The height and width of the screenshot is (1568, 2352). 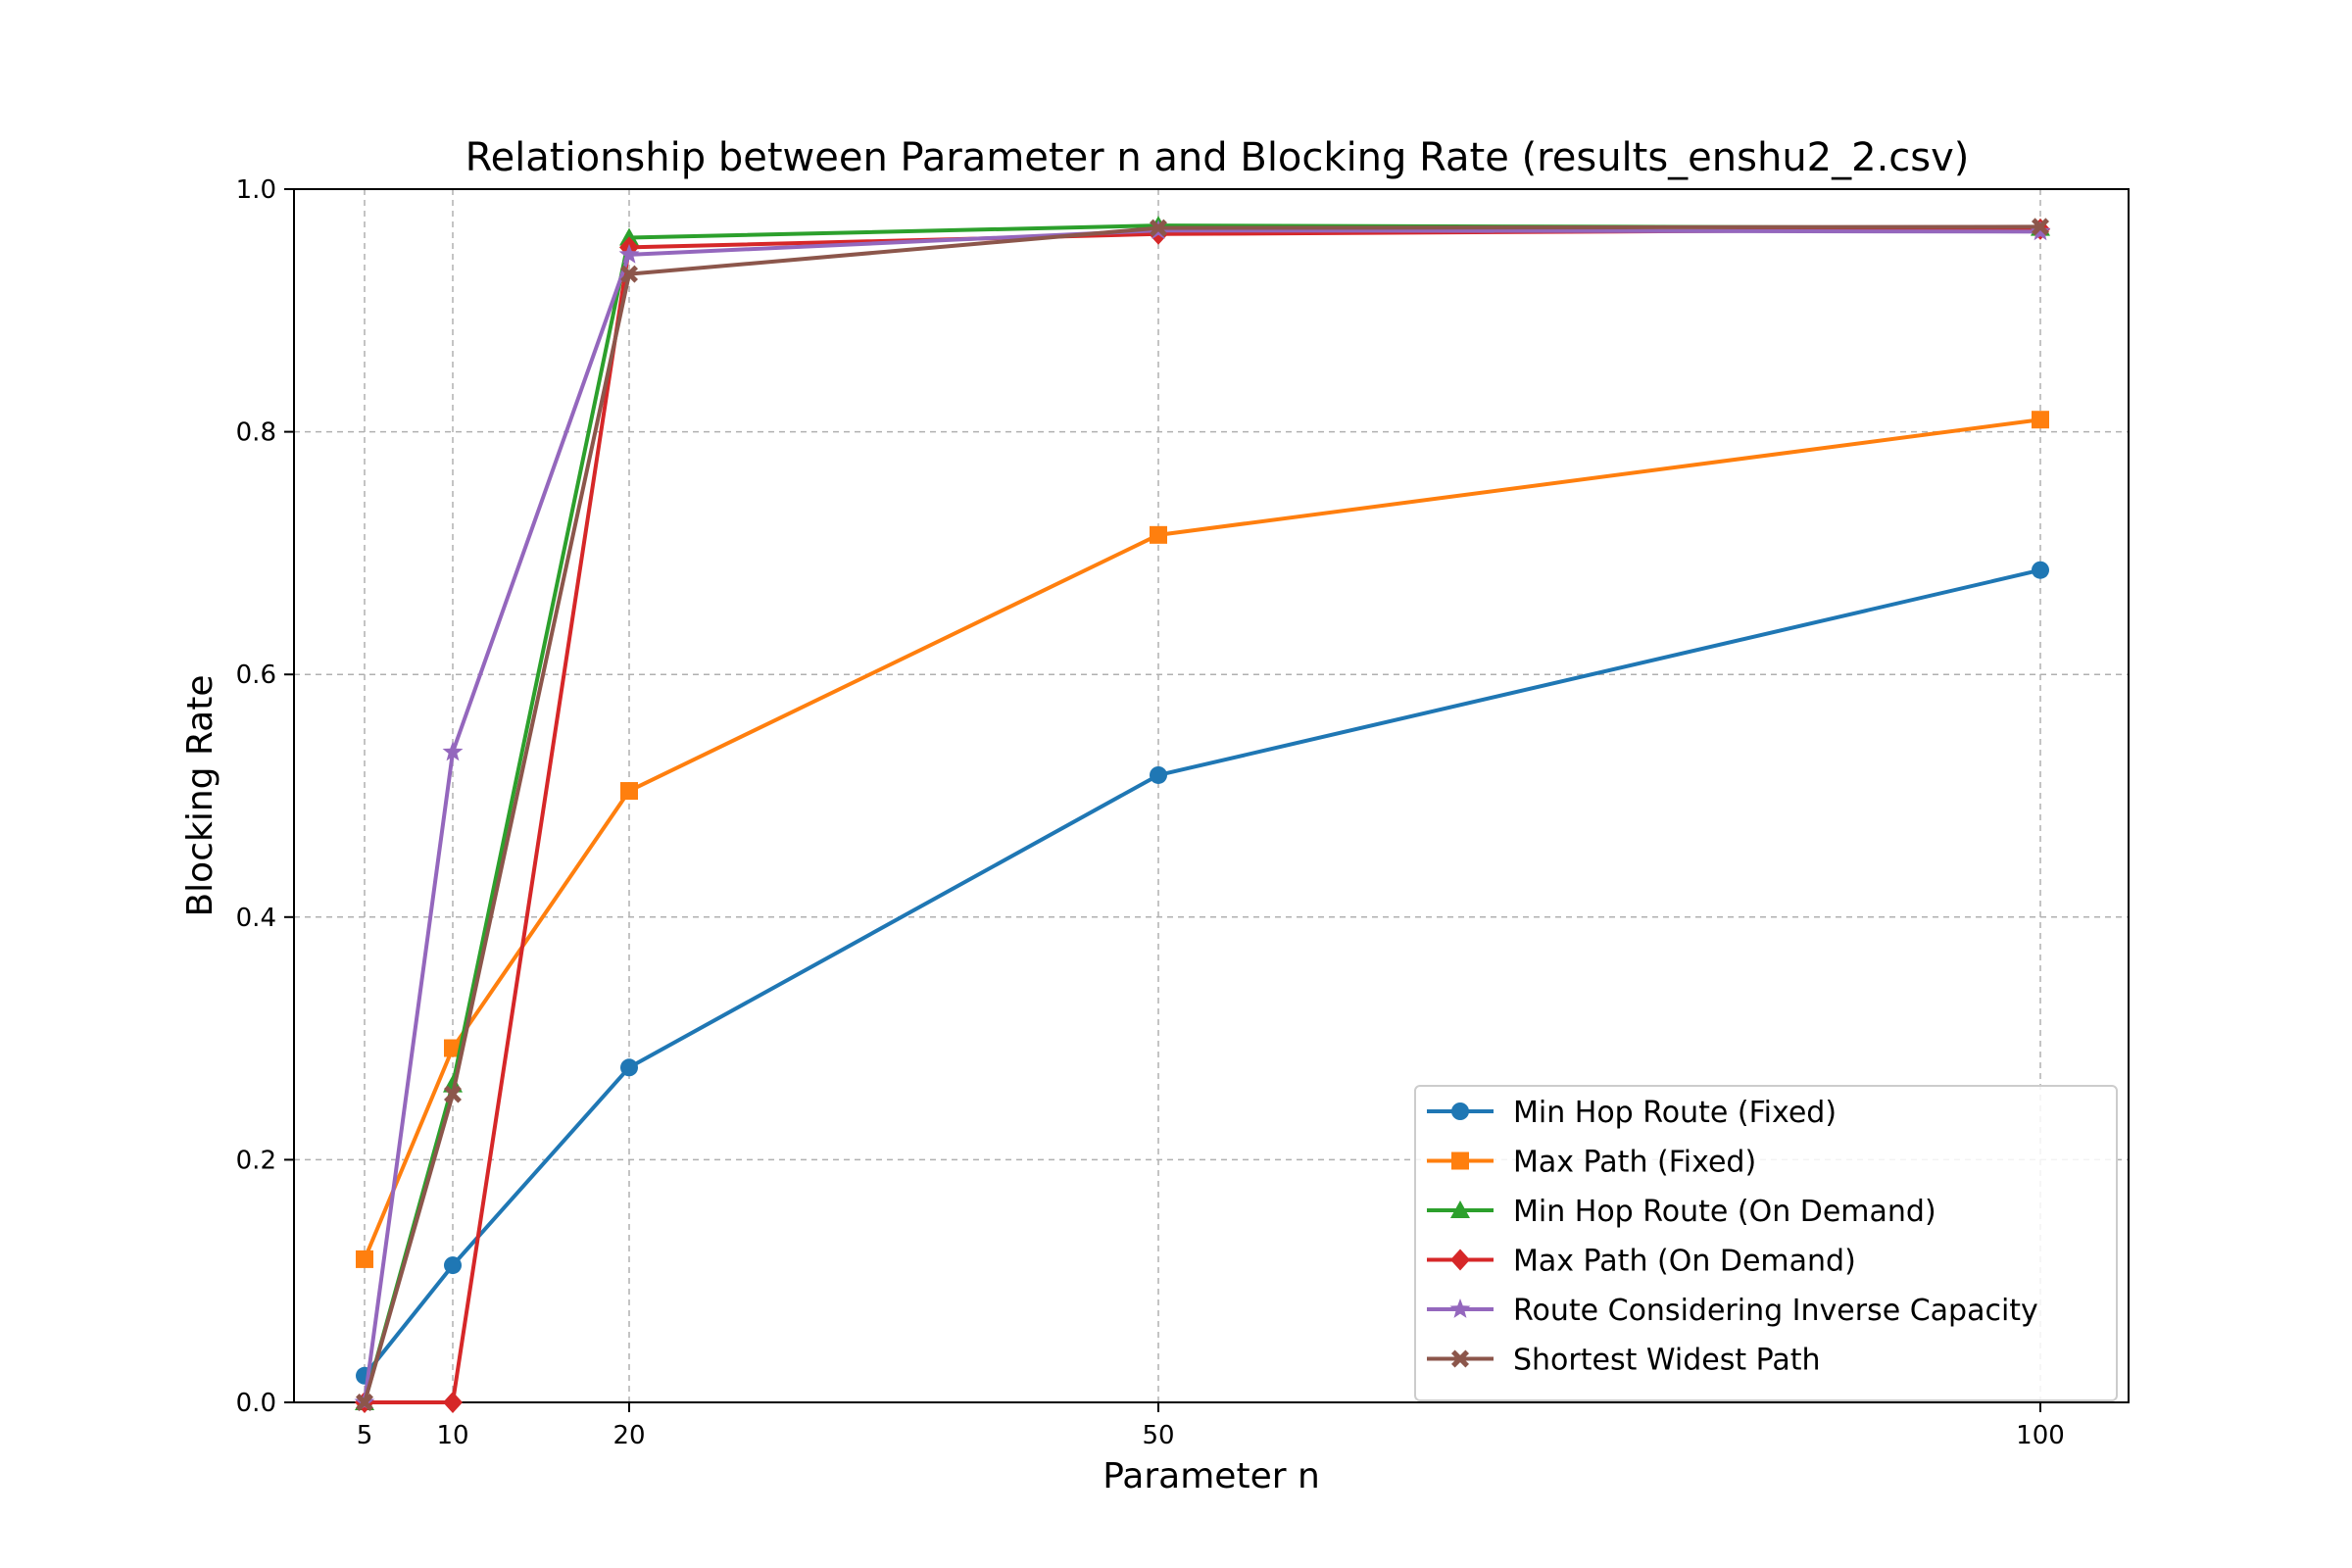 What do you see at coordinates (256, 1403) in the screenshot?
I see `y-tick-label: 0.0` at bounding box center [256, 1403].